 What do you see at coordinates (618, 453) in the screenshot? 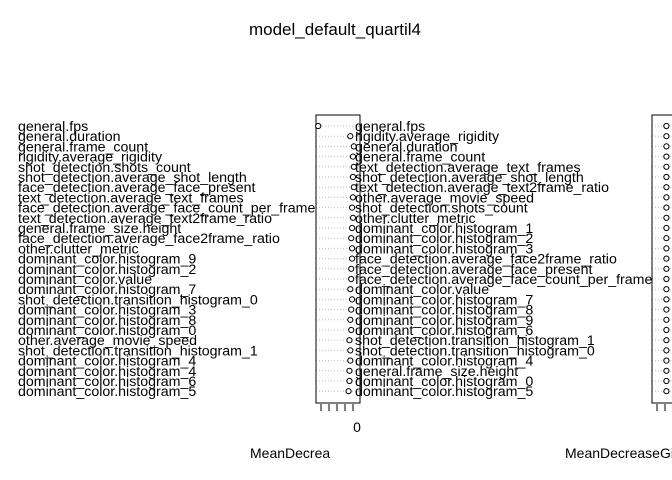
I see `x-axis-label: MeanDecreaseGini` at bounding box center [618, 453].